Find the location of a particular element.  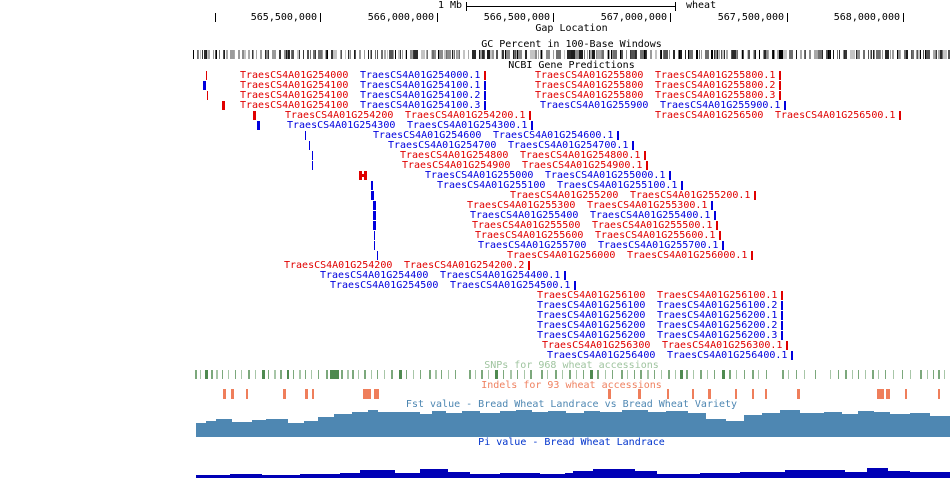

transcript-id-label: TraesCS4A01G254600.1 is located at coordinates (553, 135).